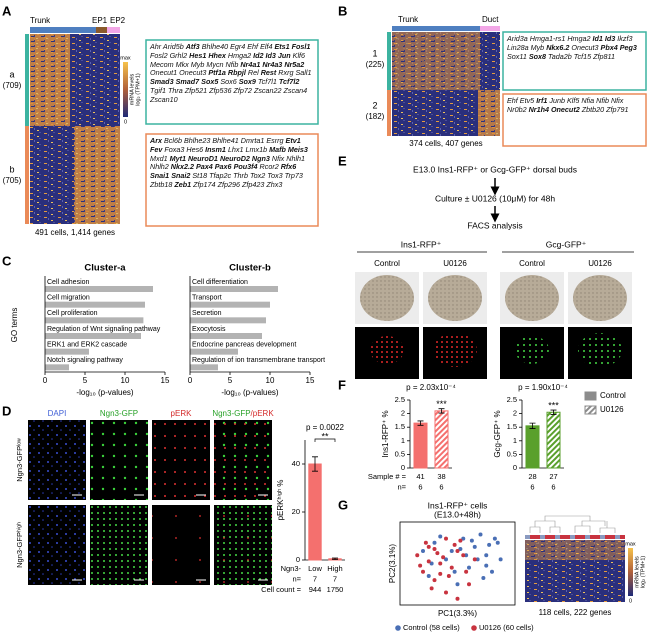  Describe the element at coordinates (223, 167) in the screenshot. I see `gene: Pax6` at that location.